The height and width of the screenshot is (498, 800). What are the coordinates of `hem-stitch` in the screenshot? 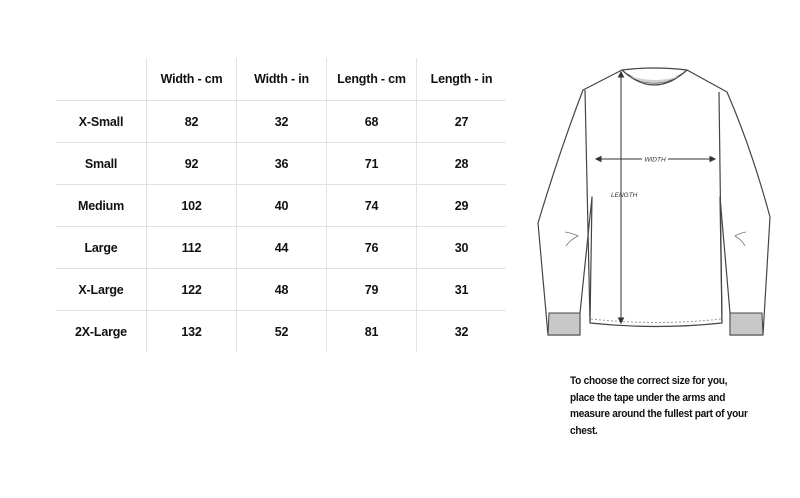 It's located at (656, 320).